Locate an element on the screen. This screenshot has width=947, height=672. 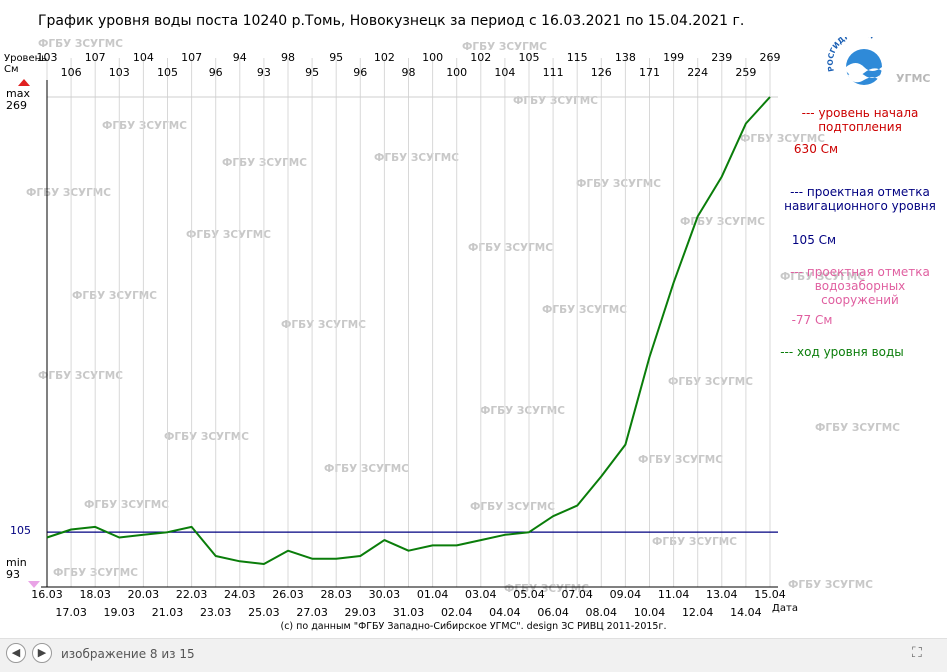
reference-value-label: 105 is located at coordinates (20, 530).